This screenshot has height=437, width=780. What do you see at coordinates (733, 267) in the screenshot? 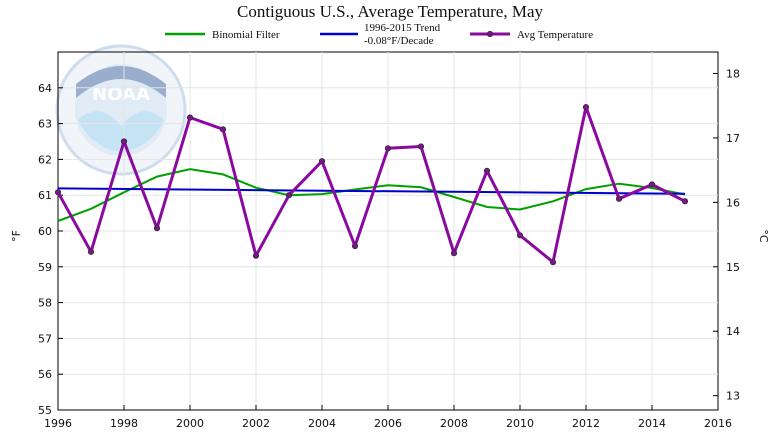
I see `y2-tick-label: 15` at bounding box center [733, 267].